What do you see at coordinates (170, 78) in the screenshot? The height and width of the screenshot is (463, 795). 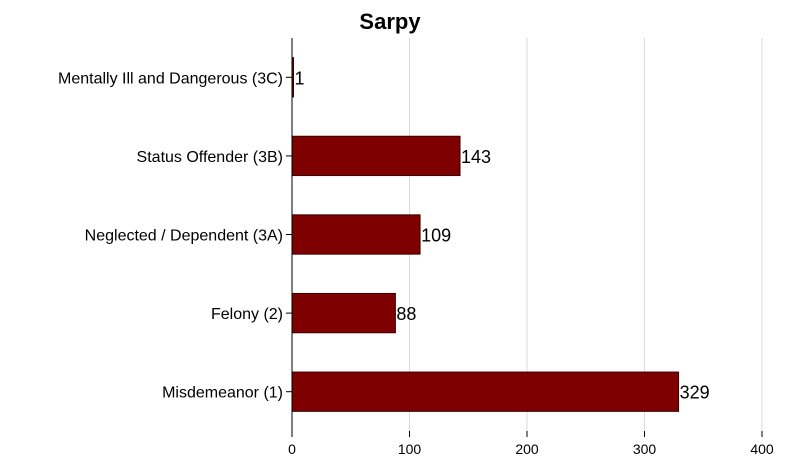 I see `category-label-0: Mentally Ill and Dangerous (3C)` at bounding box center [170, 78].